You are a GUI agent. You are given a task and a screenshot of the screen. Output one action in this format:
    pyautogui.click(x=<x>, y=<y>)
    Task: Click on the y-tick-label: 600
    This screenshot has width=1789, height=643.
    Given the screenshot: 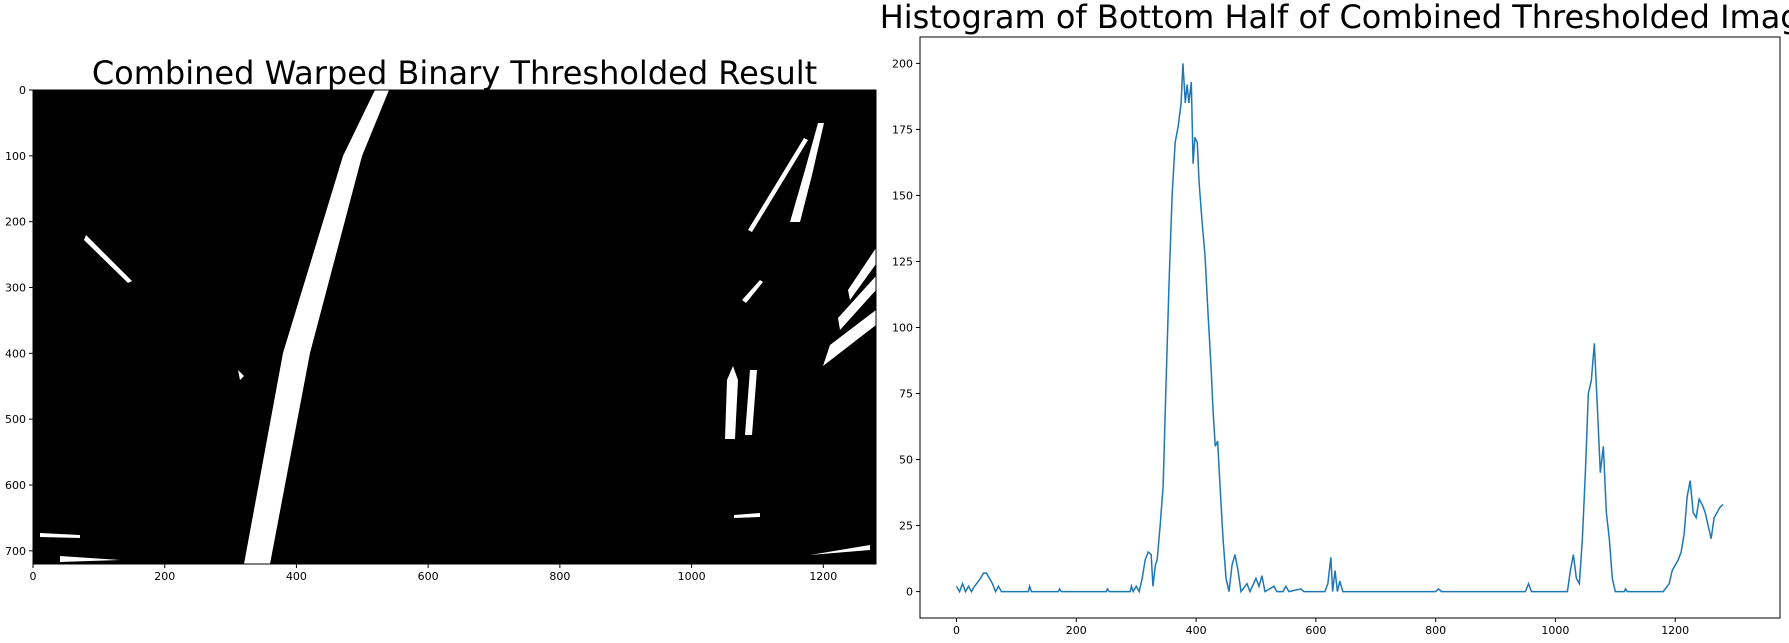 What is the action you would take?
    pyautogui.click(x=15, y=485)
    